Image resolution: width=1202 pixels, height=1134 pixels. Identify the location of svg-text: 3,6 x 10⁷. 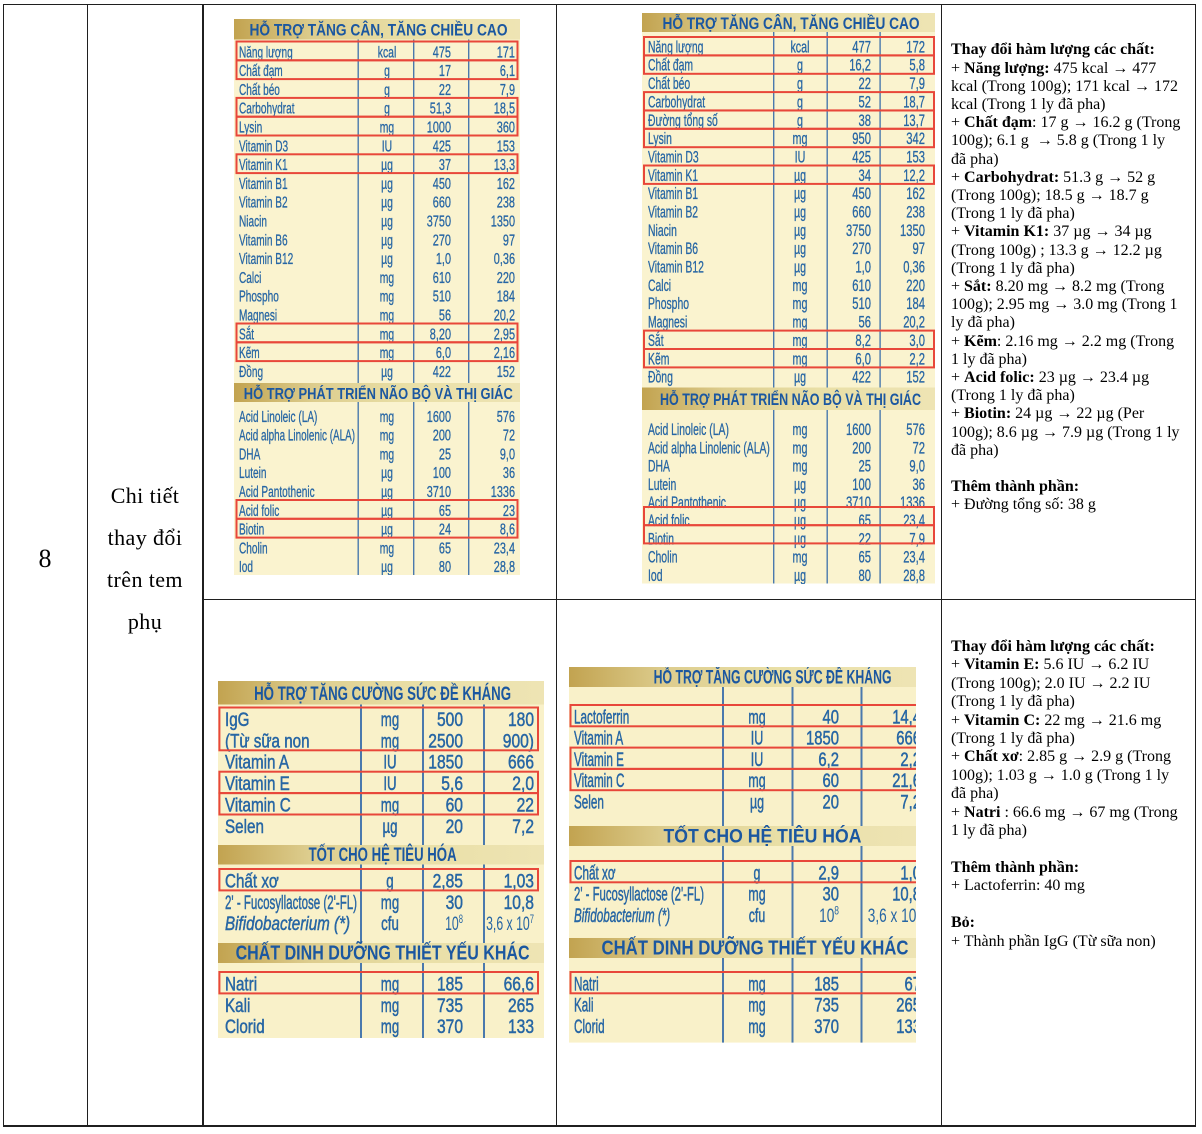
(891, 914).